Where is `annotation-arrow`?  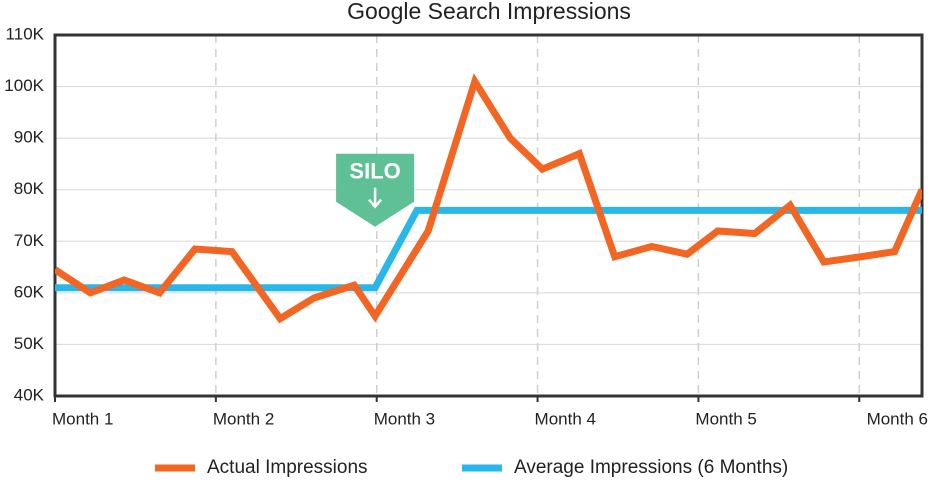 annotation-arrow is located at coordinates (375, 198).